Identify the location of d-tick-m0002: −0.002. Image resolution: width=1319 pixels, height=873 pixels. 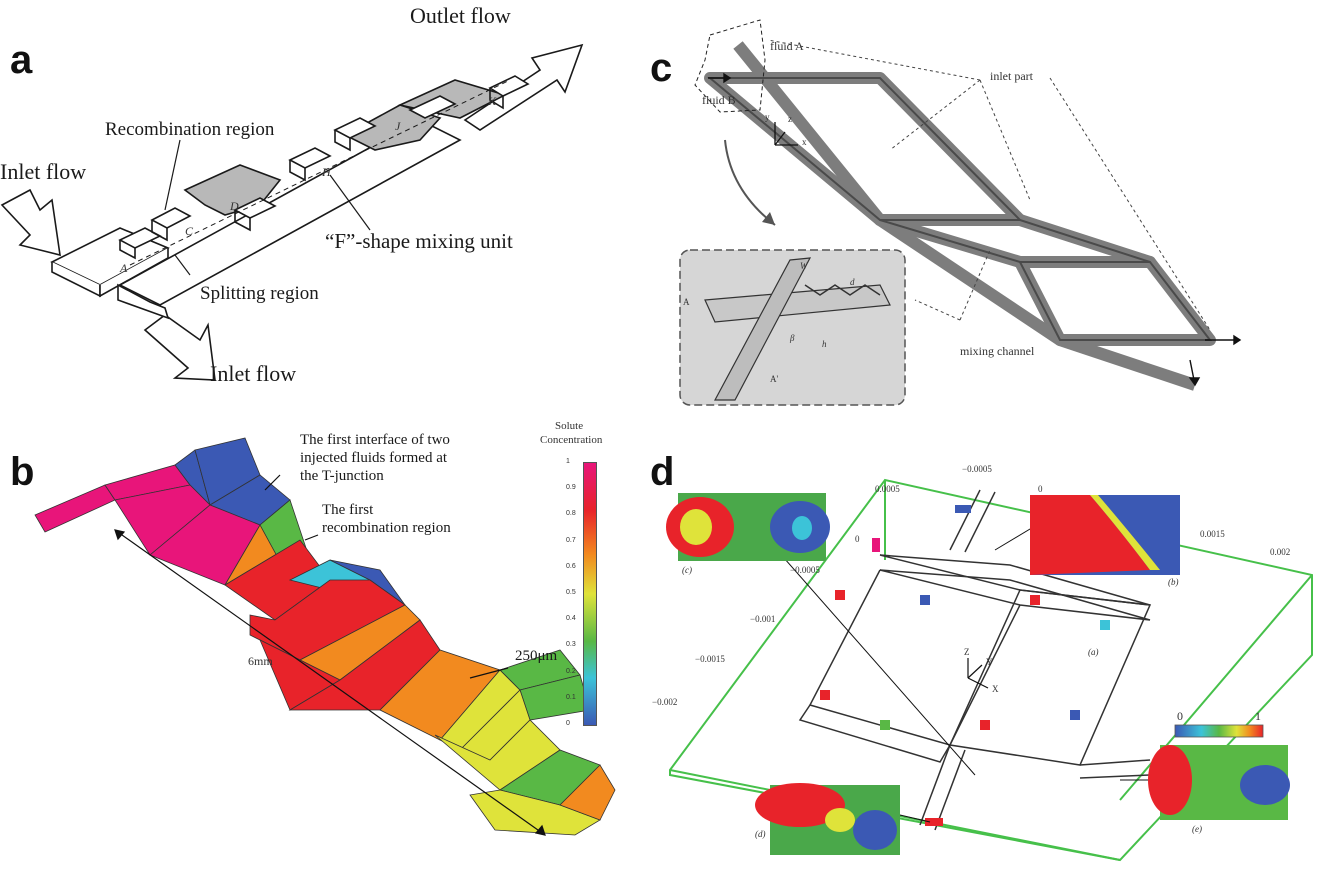
(665, 702).